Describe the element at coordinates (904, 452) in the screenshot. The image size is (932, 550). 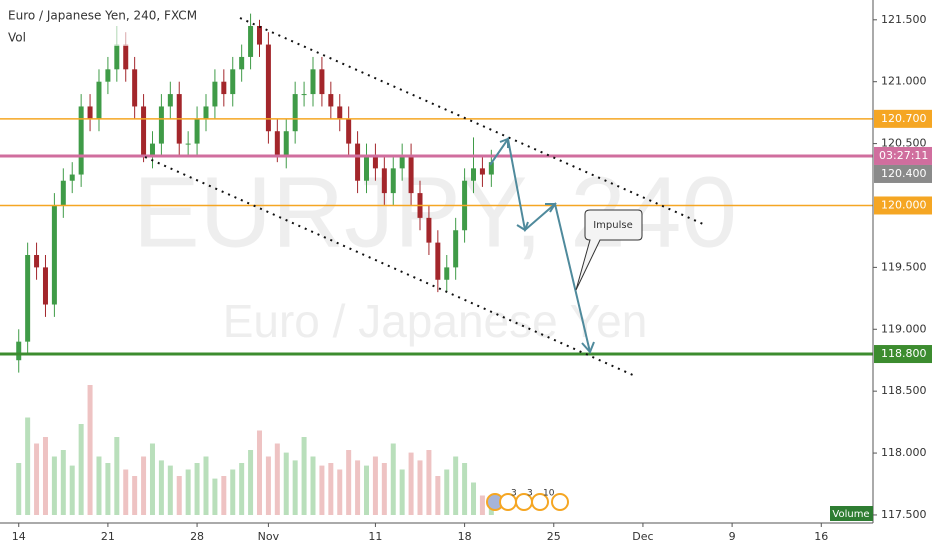
I see `y-tick-label: 118.000` at that location.